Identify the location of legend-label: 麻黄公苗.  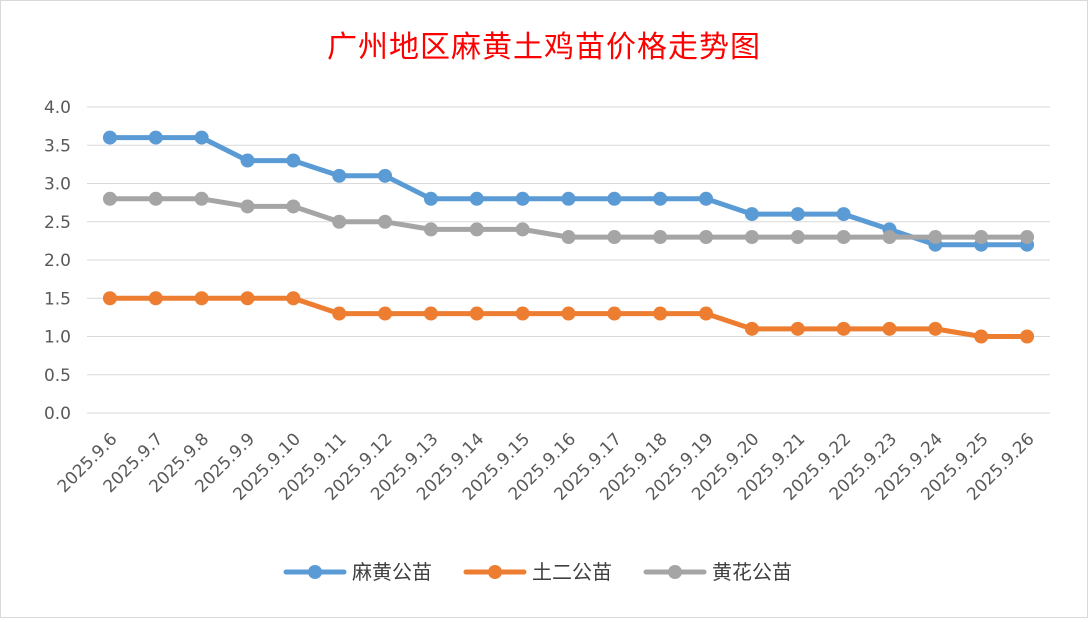
(392, 572).